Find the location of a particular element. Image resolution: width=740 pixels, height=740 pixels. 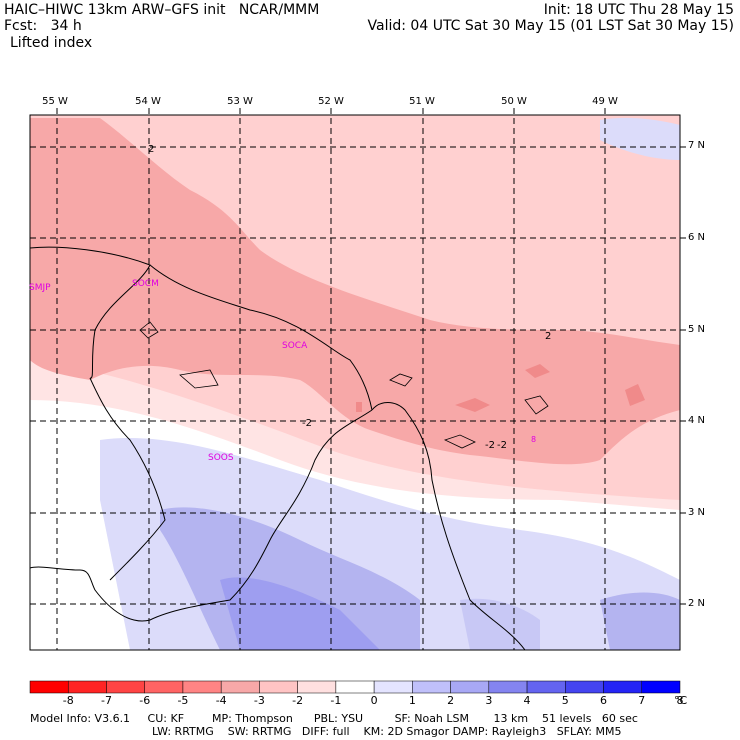

lat-label: 7 N is located at coordinates (697, 145).